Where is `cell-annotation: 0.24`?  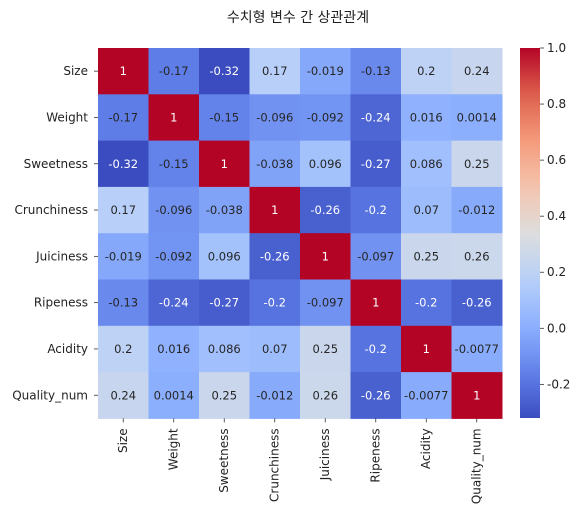
cell-annotation: 0.24 is located at coordinates (123, 395).